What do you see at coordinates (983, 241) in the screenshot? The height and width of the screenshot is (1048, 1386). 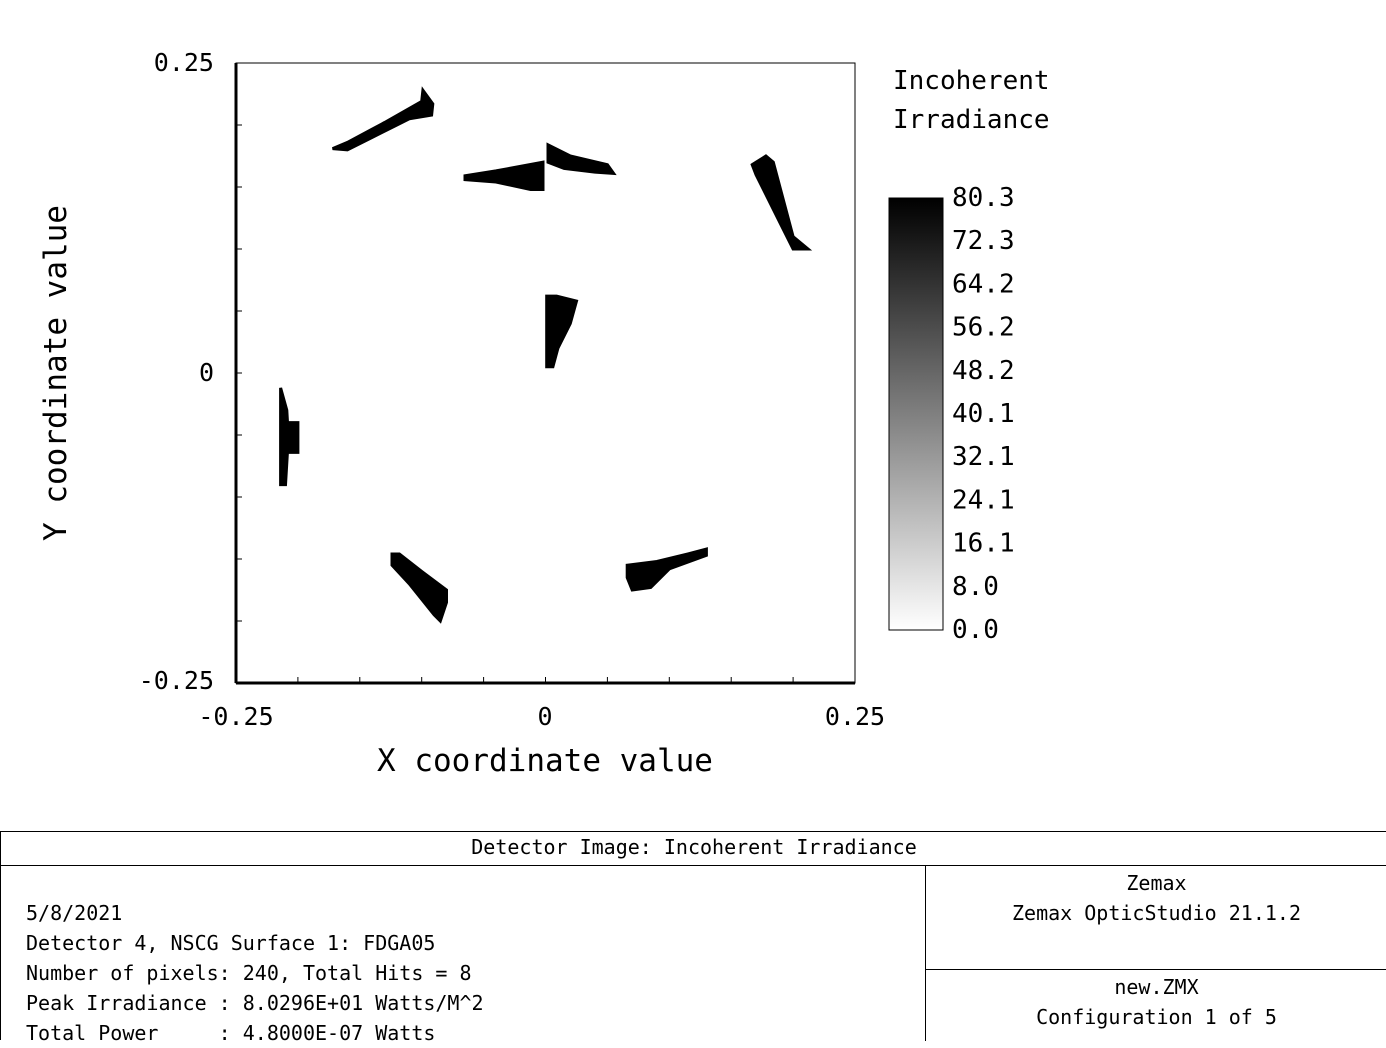 I see `colorbar-tick-label: 72.3` at bounding box center [983, 241].